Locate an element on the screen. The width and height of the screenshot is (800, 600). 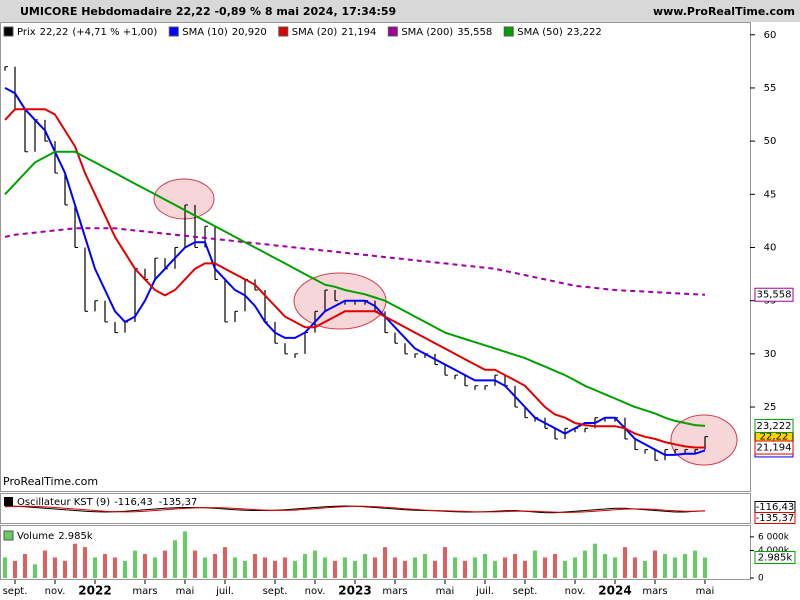
y-tick-label: 6 000k is located at coordinates (774, 537).